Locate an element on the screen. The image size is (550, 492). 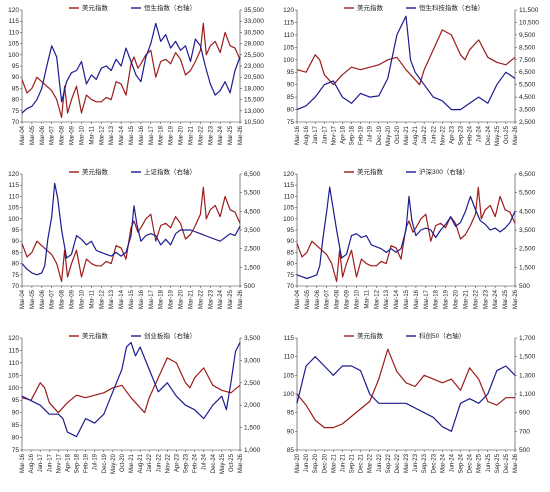
x-tick-label: Oct-25 is located at coordinates (232, 462).